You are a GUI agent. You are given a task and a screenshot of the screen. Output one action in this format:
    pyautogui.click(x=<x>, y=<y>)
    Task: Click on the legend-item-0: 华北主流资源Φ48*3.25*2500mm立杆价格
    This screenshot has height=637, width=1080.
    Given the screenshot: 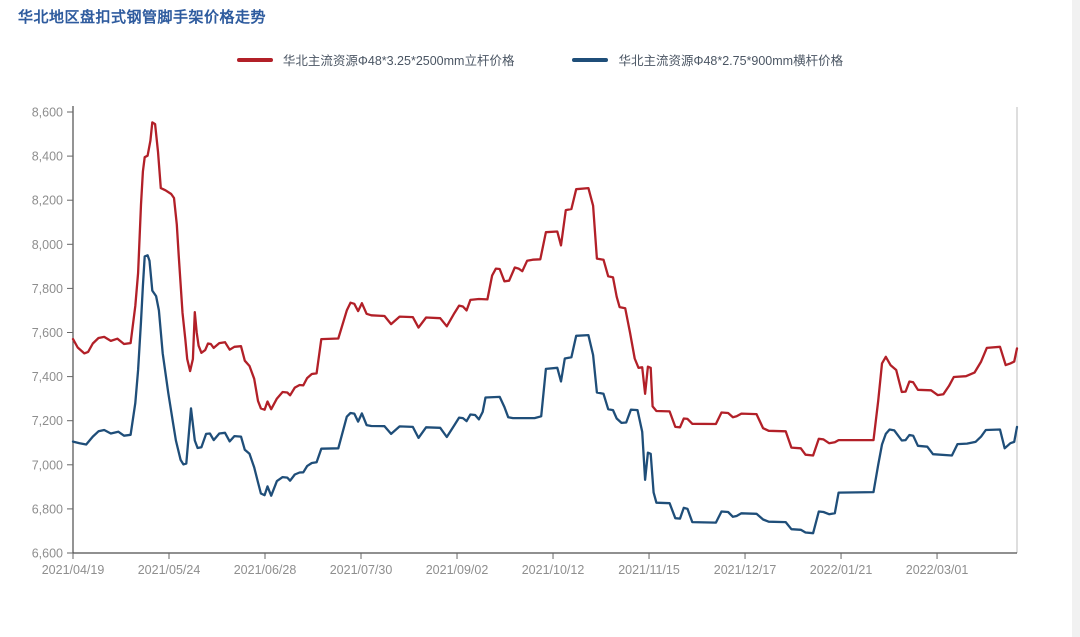 What is the action you would take?
    pyautogui.click(x=375, y=59)
    